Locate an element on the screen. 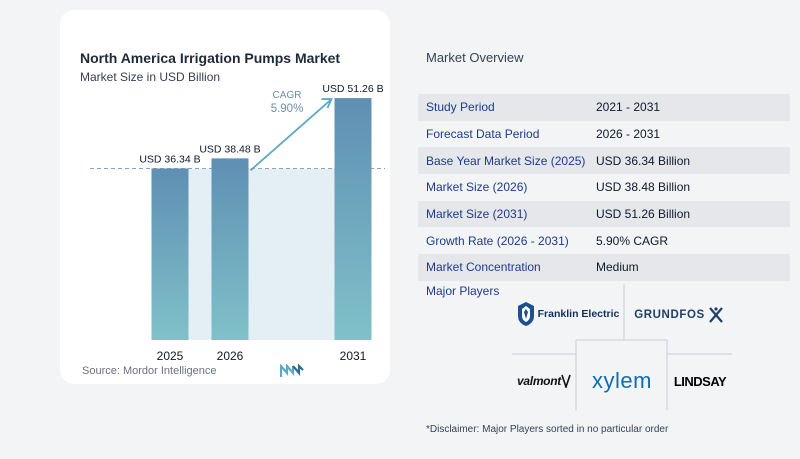 Image resolution: width=800 pixels, height=459 pixels. stat-label: Market Size (2031) is located at coordinates (477, 214).